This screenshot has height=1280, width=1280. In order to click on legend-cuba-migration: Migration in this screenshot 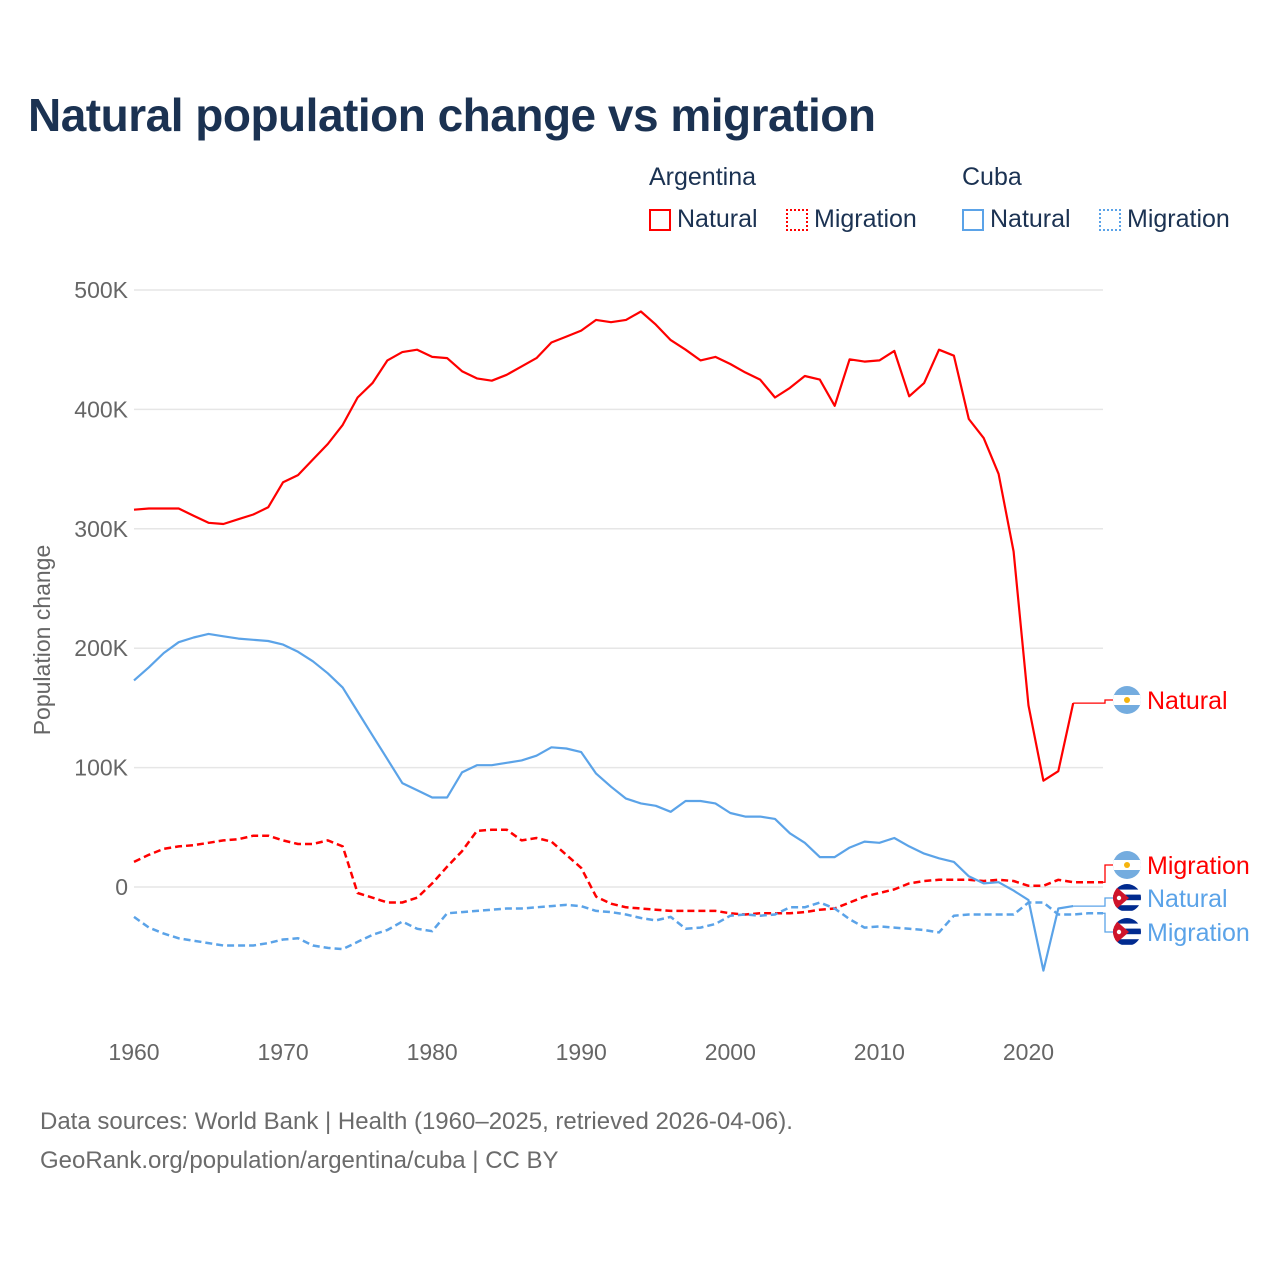, I will do `click(1164, 219)`.